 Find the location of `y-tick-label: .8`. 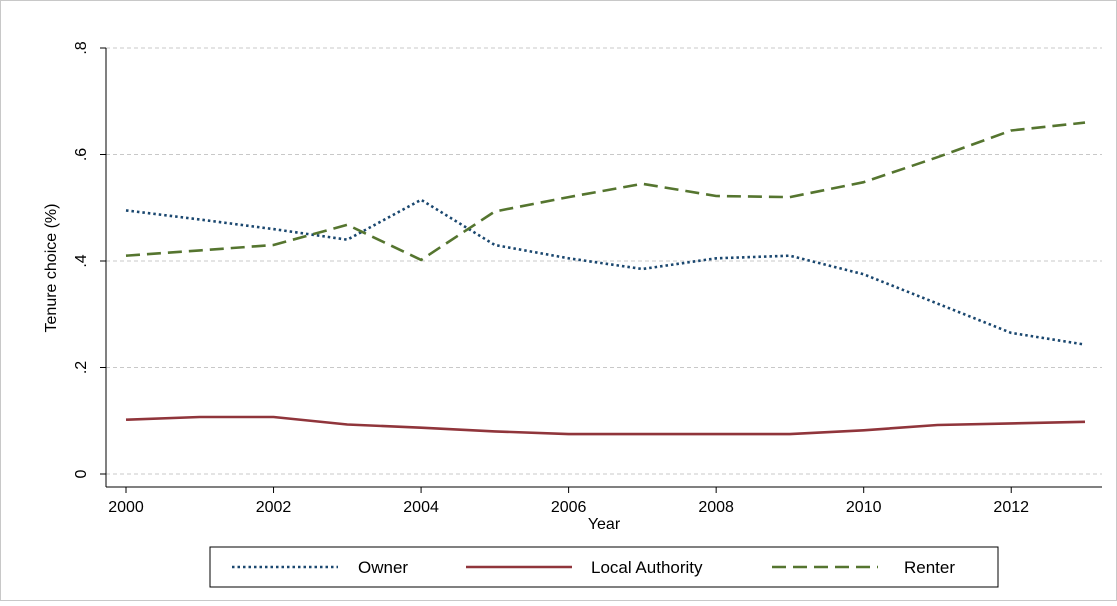

y-tick-label: .8 is located at coordinates (81, 47).